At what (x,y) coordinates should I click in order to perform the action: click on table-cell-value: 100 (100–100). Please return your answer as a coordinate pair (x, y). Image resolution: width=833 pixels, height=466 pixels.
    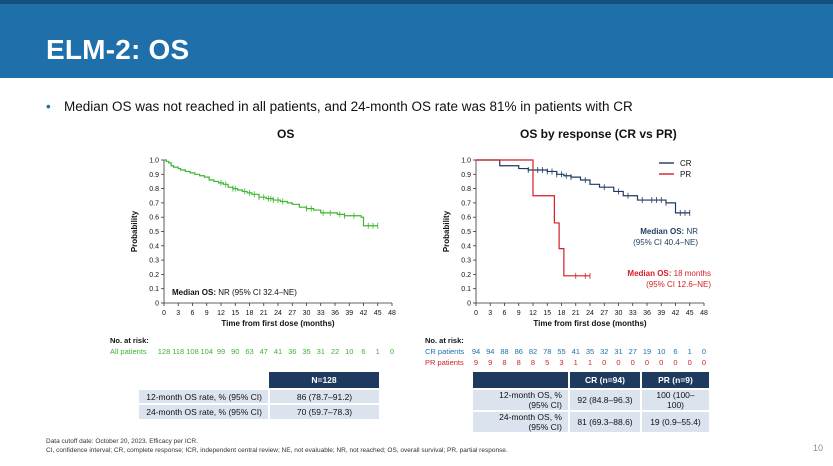
    Looking at the image, I should click on (674, 399).